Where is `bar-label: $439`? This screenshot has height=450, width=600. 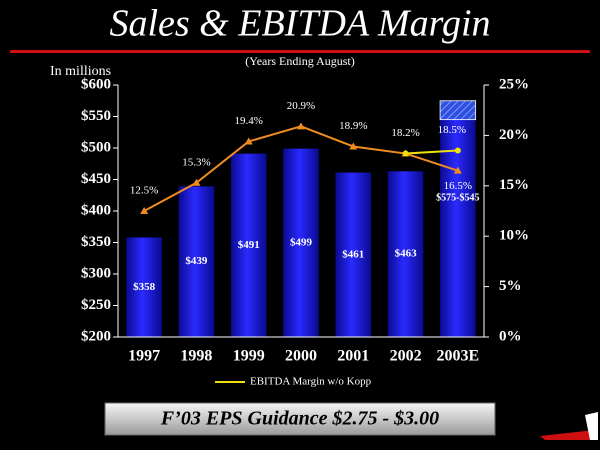 bar-label: $439 is located at coordinates (196, 261).